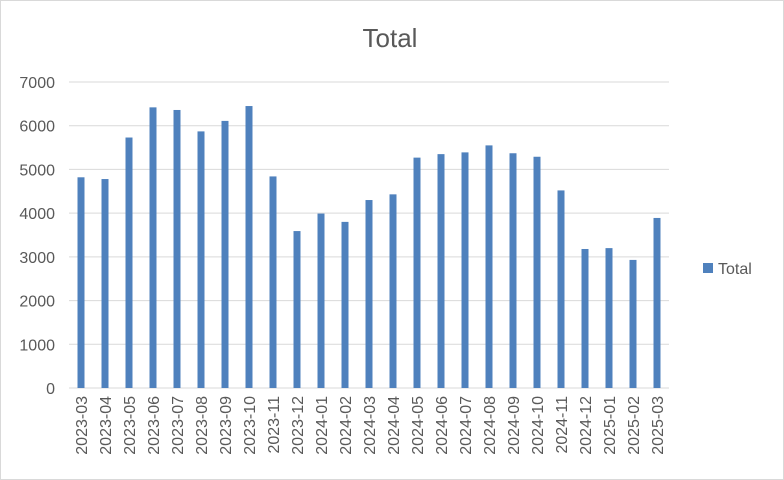  What do you see at coordinates (37, 236) in the screenshot?
I see `y-axis-ticks: 0 1000 2000 3000 4000 5000 6000 7000` at bounding box center [37, 236].